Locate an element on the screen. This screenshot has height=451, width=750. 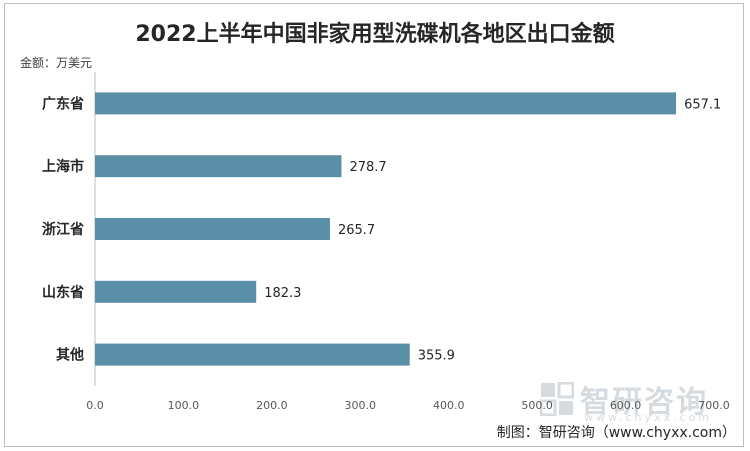
source-note: 制图：智研咨询（www.chyxx.com） is located at coordinates (616, 433).